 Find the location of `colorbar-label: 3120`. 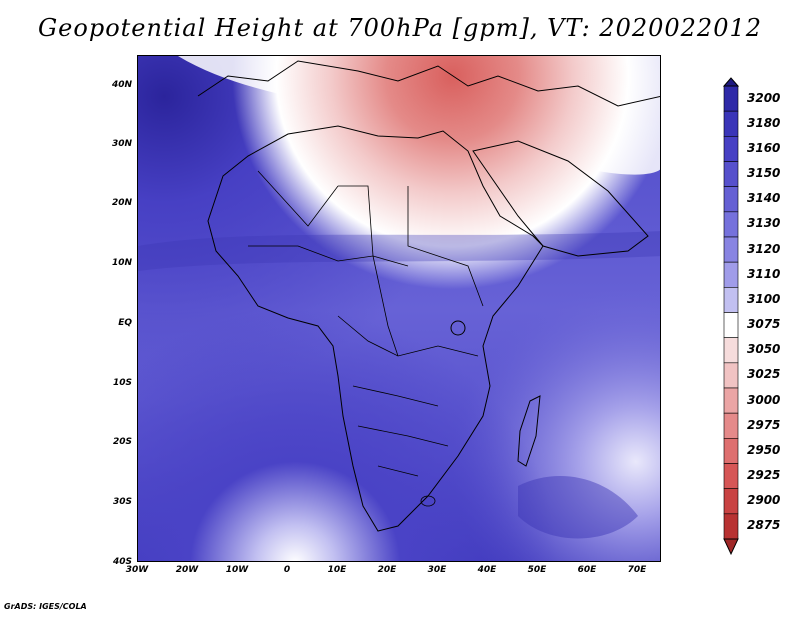

colorbar-label: 3120 is located at coordinates (764, 248).